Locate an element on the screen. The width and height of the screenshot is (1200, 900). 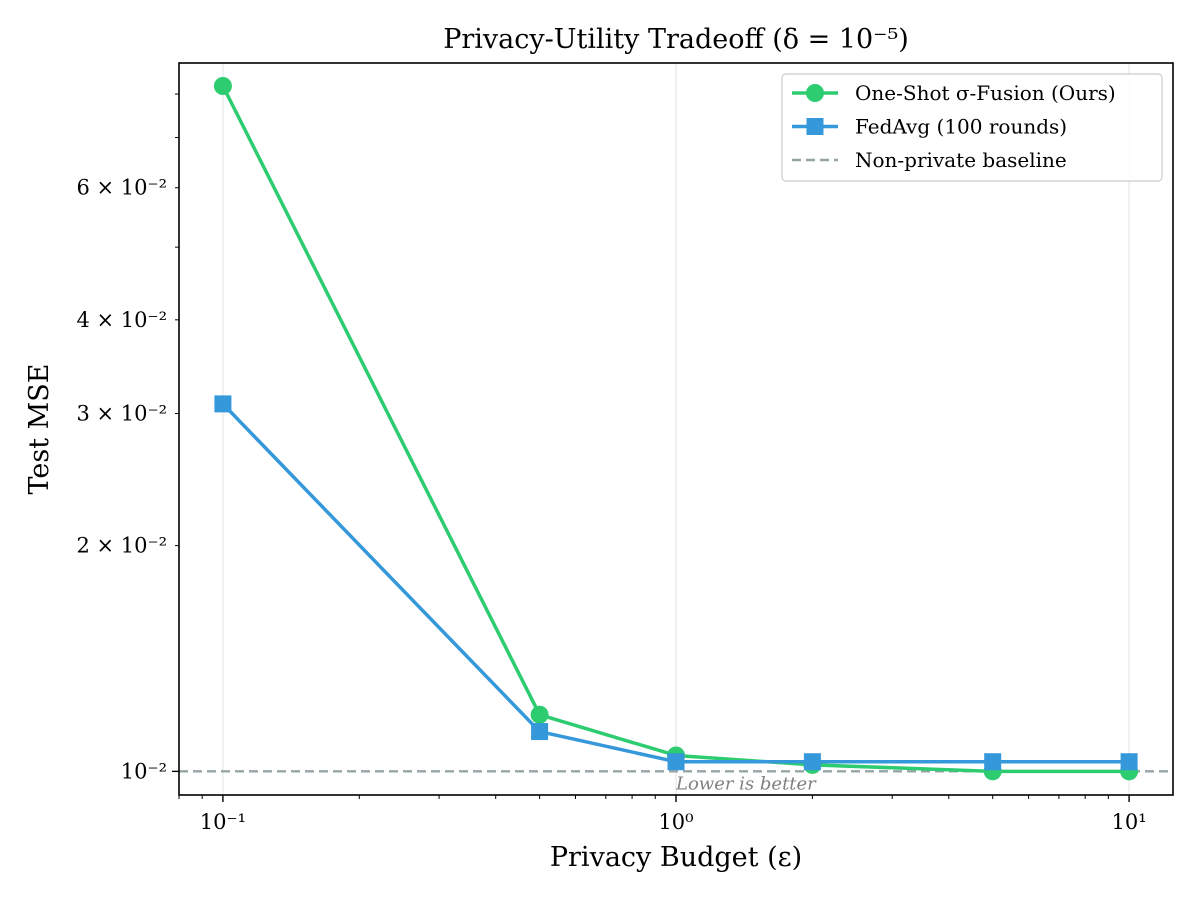
x-tick-label: 10⁻¹ is located at coordinates (223, 822).